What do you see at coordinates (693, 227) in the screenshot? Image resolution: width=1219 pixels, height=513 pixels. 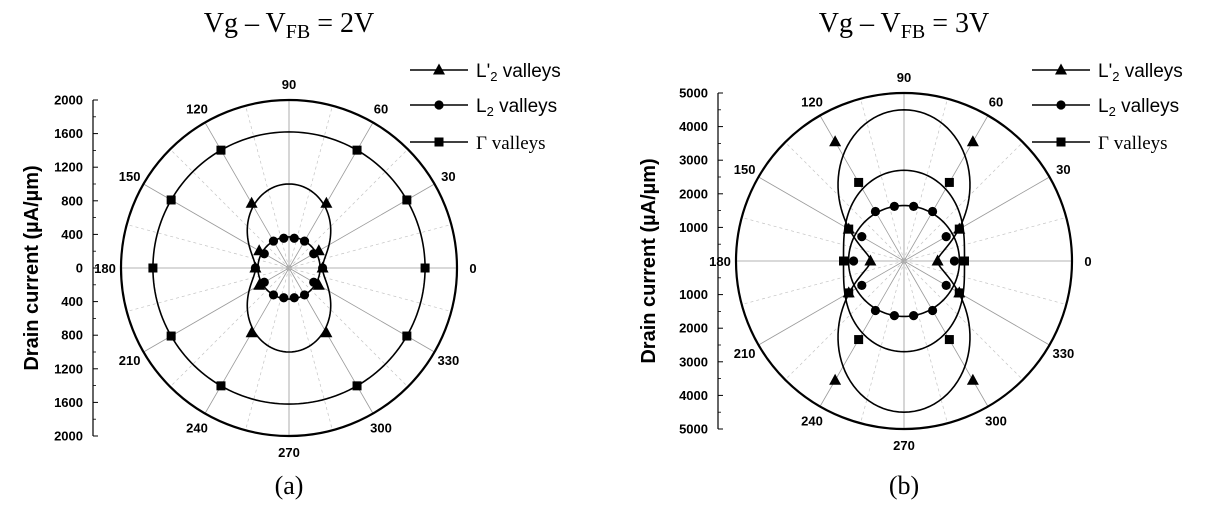 I see `radial-tick-label: 1000` at bounding box center [693, 227].